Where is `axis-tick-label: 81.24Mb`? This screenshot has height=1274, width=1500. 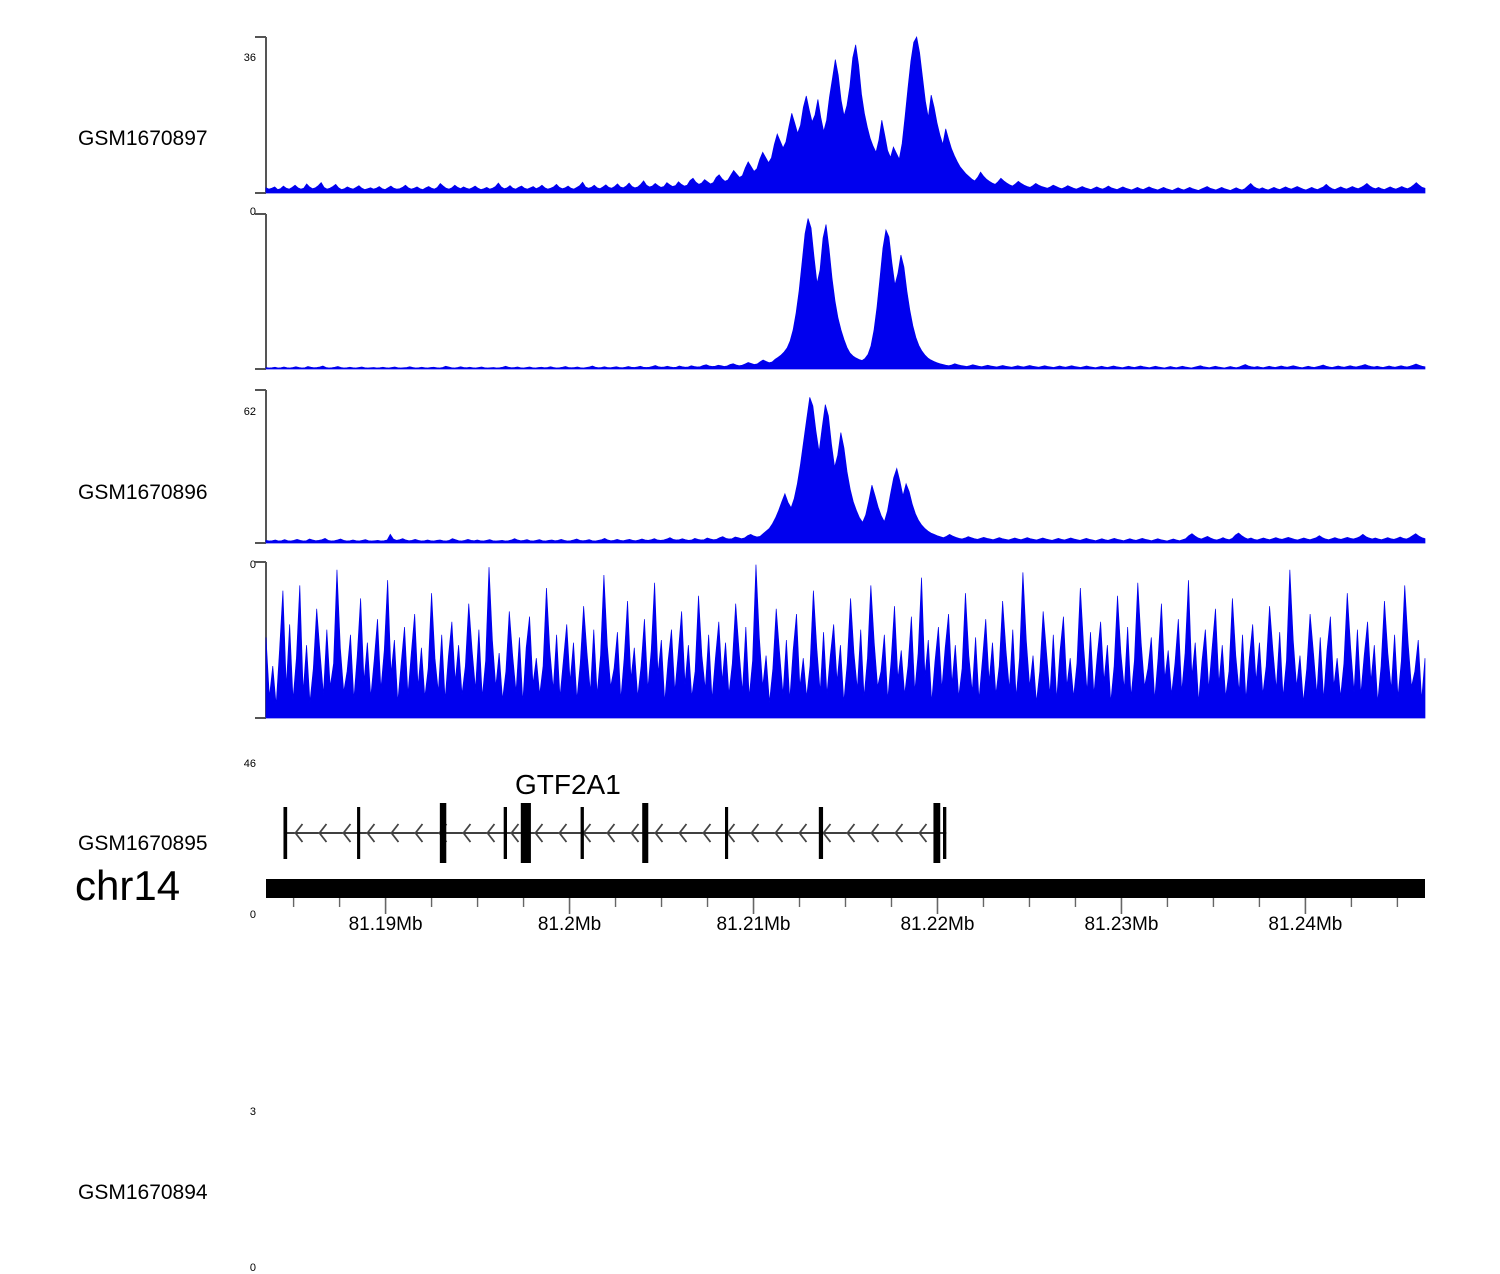 axis-tick-label: 81.24Mb is located at coordinates (1305, 924).